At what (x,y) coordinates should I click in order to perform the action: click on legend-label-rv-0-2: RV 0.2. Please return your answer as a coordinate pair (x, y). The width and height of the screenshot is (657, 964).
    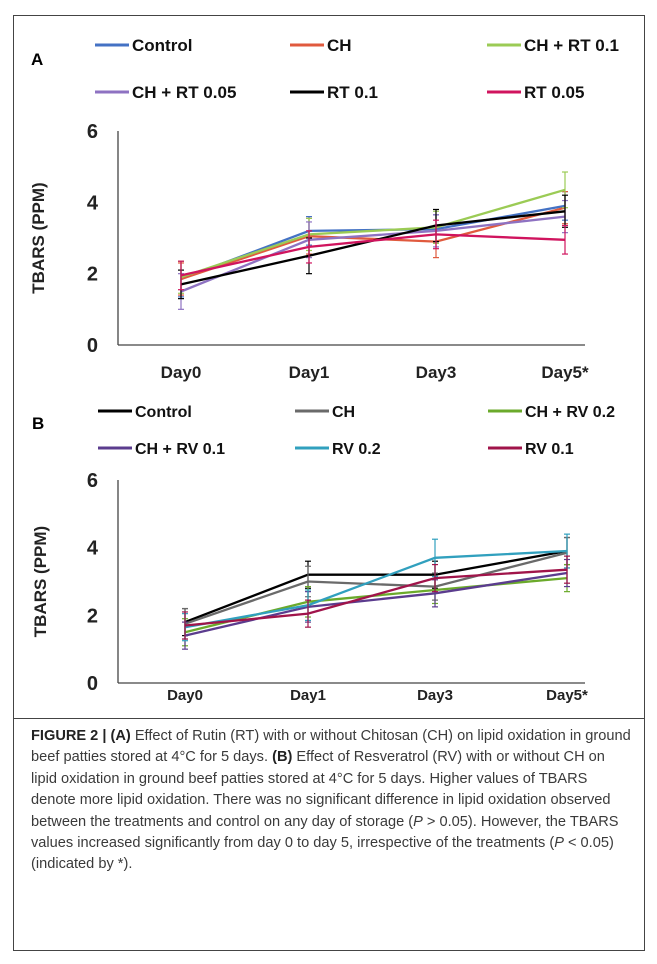
    Looking at the image, I should click on (356, 449).